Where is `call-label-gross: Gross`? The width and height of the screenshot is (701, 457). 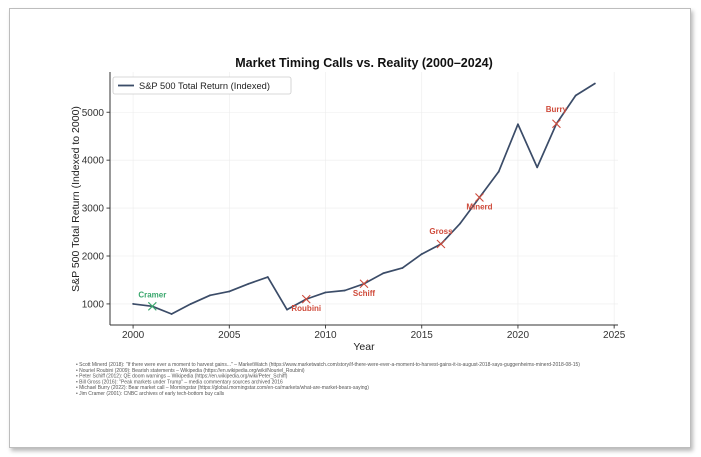
call-label-gross: Gross is located at coordinates (441, 231).